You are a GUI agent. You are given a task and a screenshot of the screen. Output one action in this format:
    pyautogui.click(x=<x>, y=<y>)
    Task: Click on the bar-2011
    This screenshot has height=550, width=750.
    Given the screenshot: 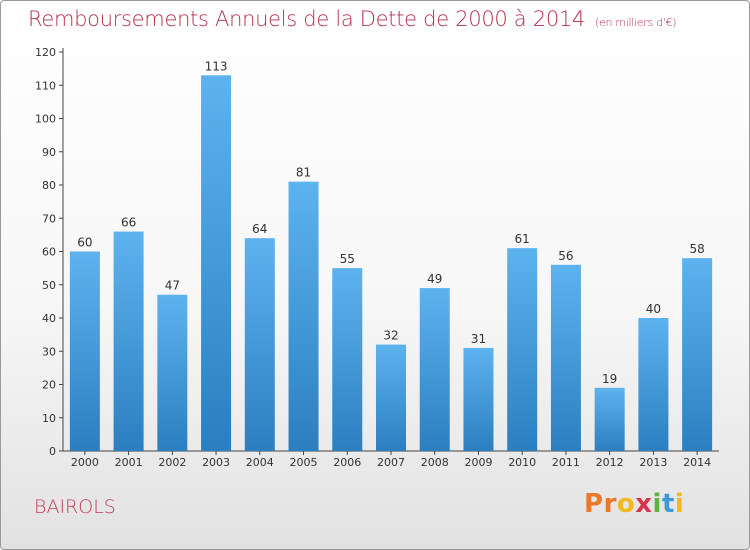 What is the action you would take?
    pyautogui.click(x=565, y=357)
    